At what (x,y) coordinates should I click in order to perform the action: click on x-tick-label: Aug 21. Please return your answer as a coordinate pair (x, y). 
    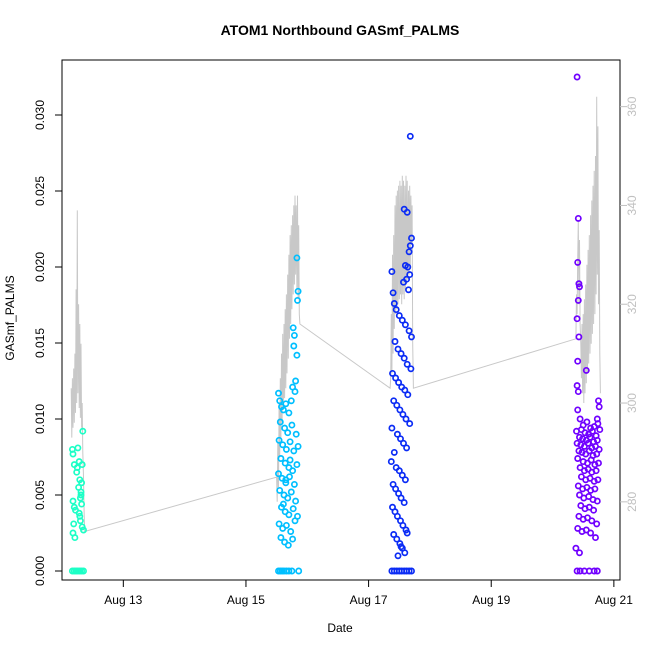
    Looking at the image, I should click on (614, 600).